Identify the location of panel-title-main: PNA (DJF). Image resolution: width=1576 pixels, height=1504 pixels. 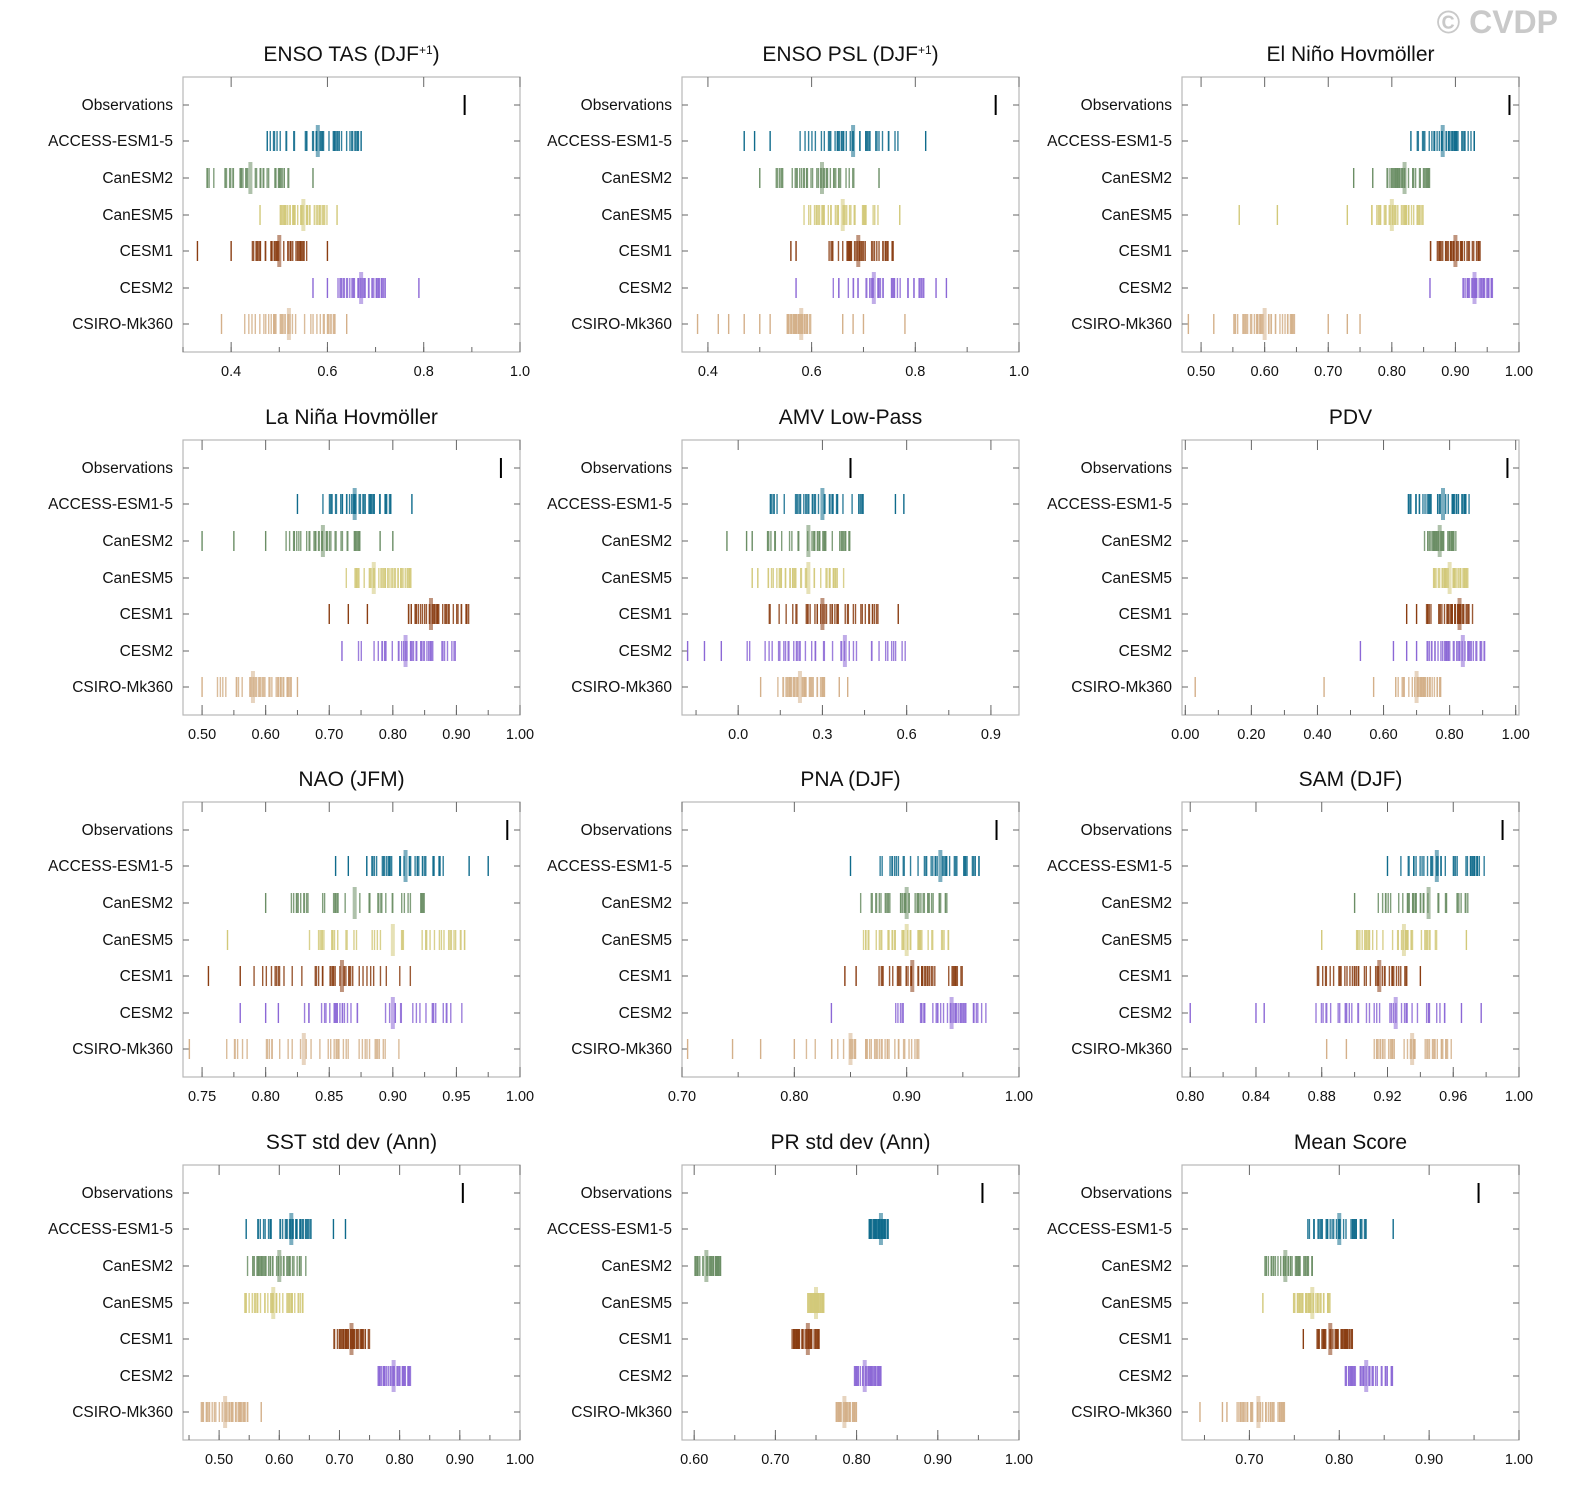
(850, 779).